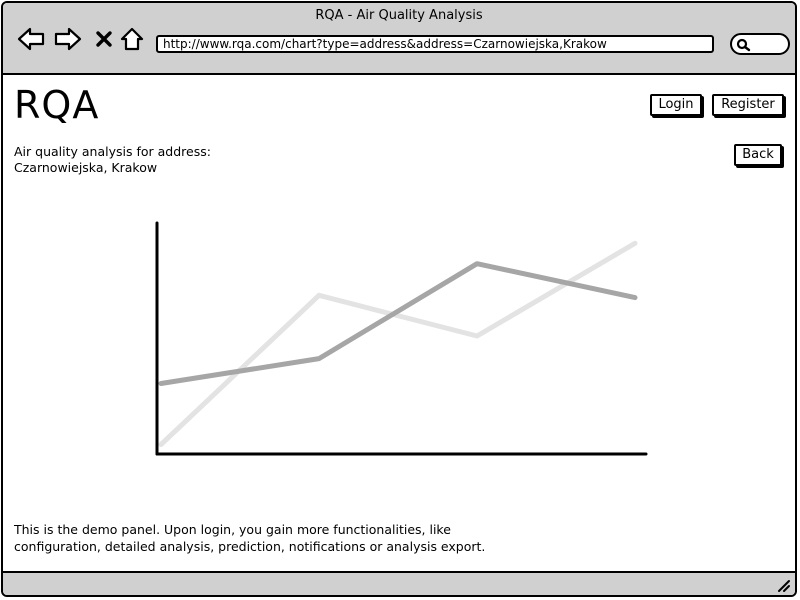 This screenshot has height=600, width=800. I want to click on intro-label: Air quality analysis for address:, so click(112, 151).